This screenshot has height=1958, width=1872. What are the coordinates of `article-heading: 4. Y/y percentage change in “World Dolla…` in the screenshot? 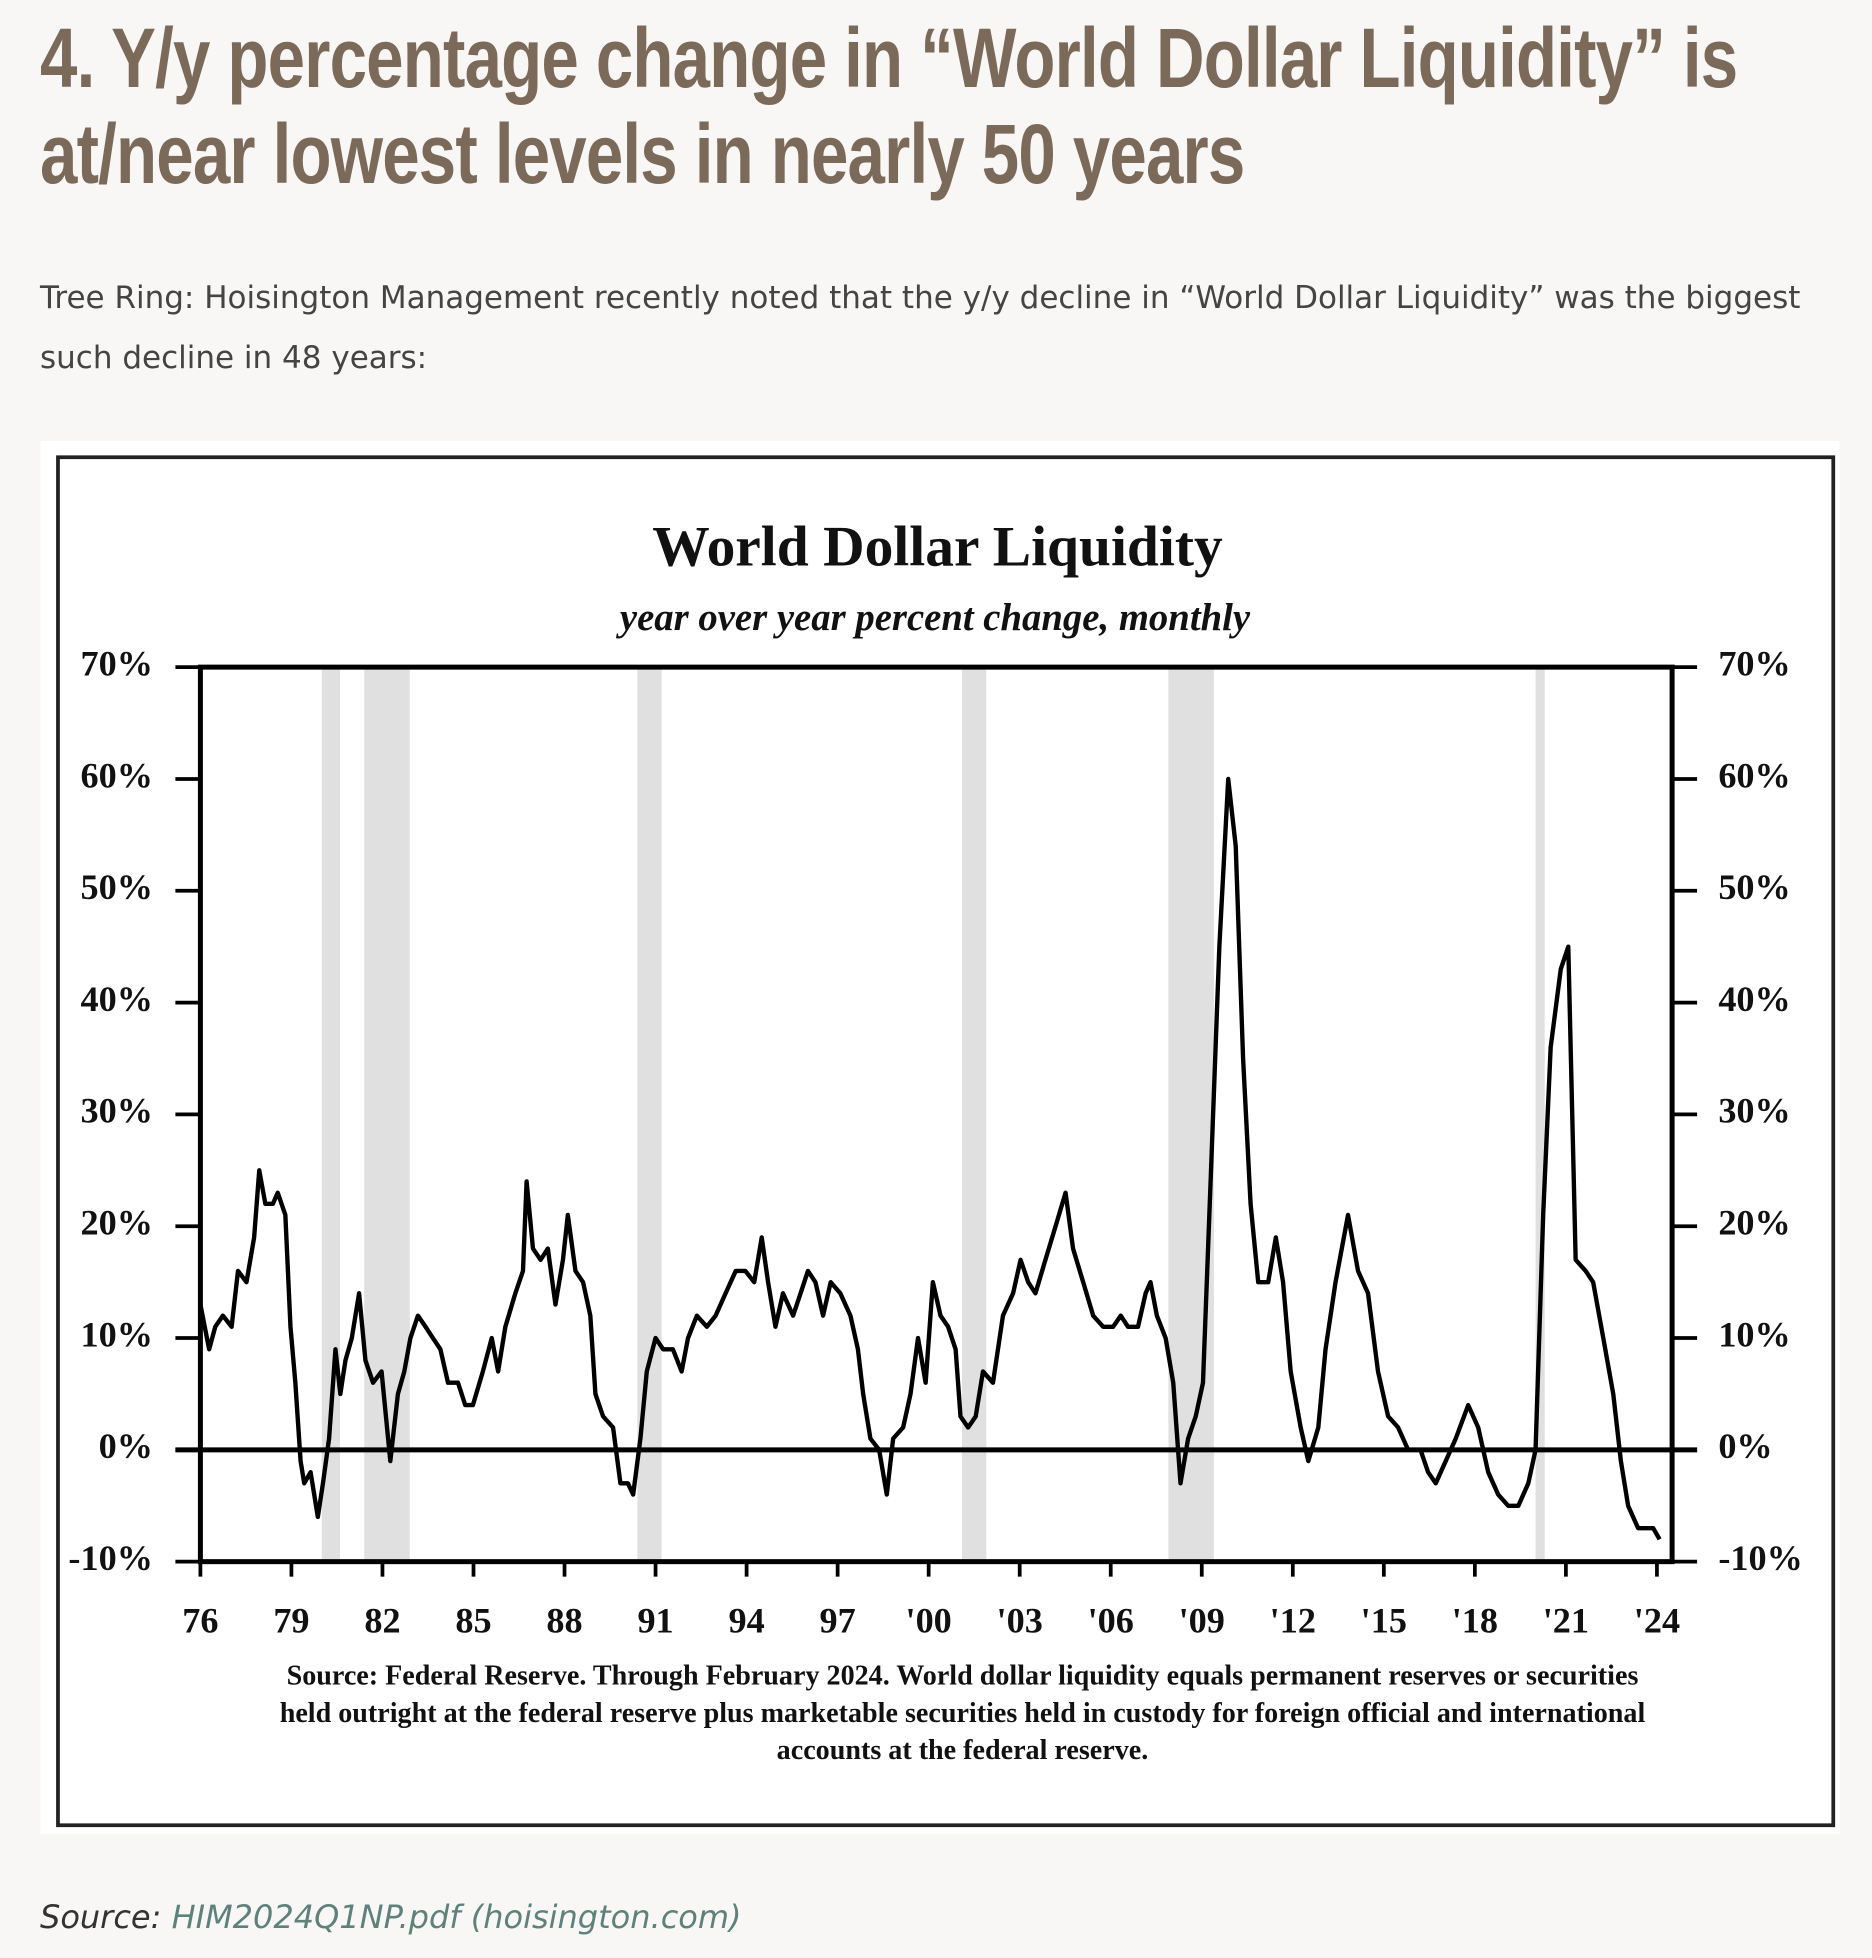 It's located at (889, 106).